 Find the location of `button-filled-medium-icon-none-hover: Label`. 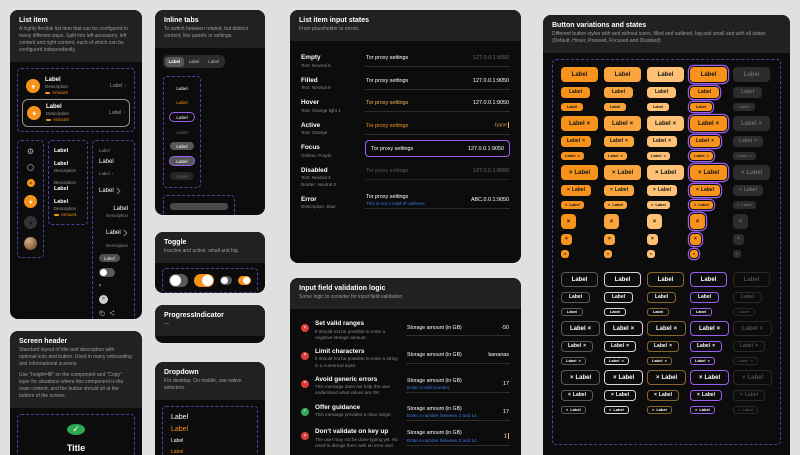

button-filled-medium-icon-none-hover: Label is located at coordinates (618, 92).